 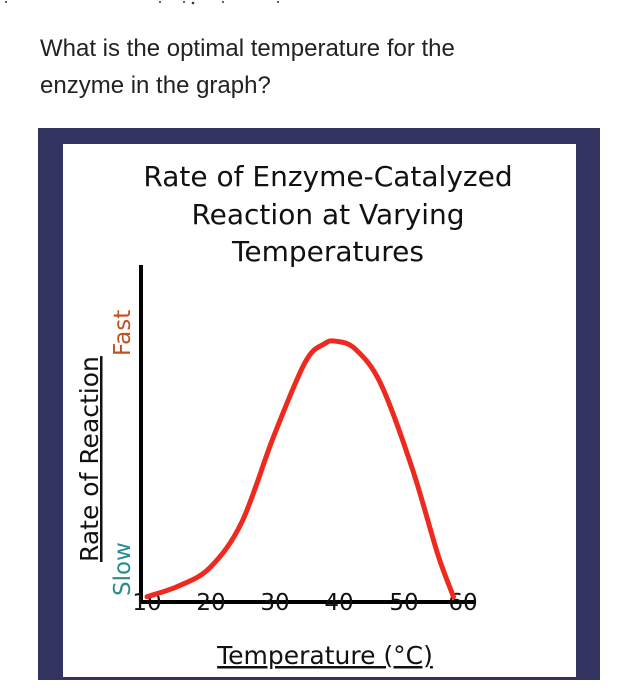 I want to click on x-tick-label: 40, so click(x=338, y=603).